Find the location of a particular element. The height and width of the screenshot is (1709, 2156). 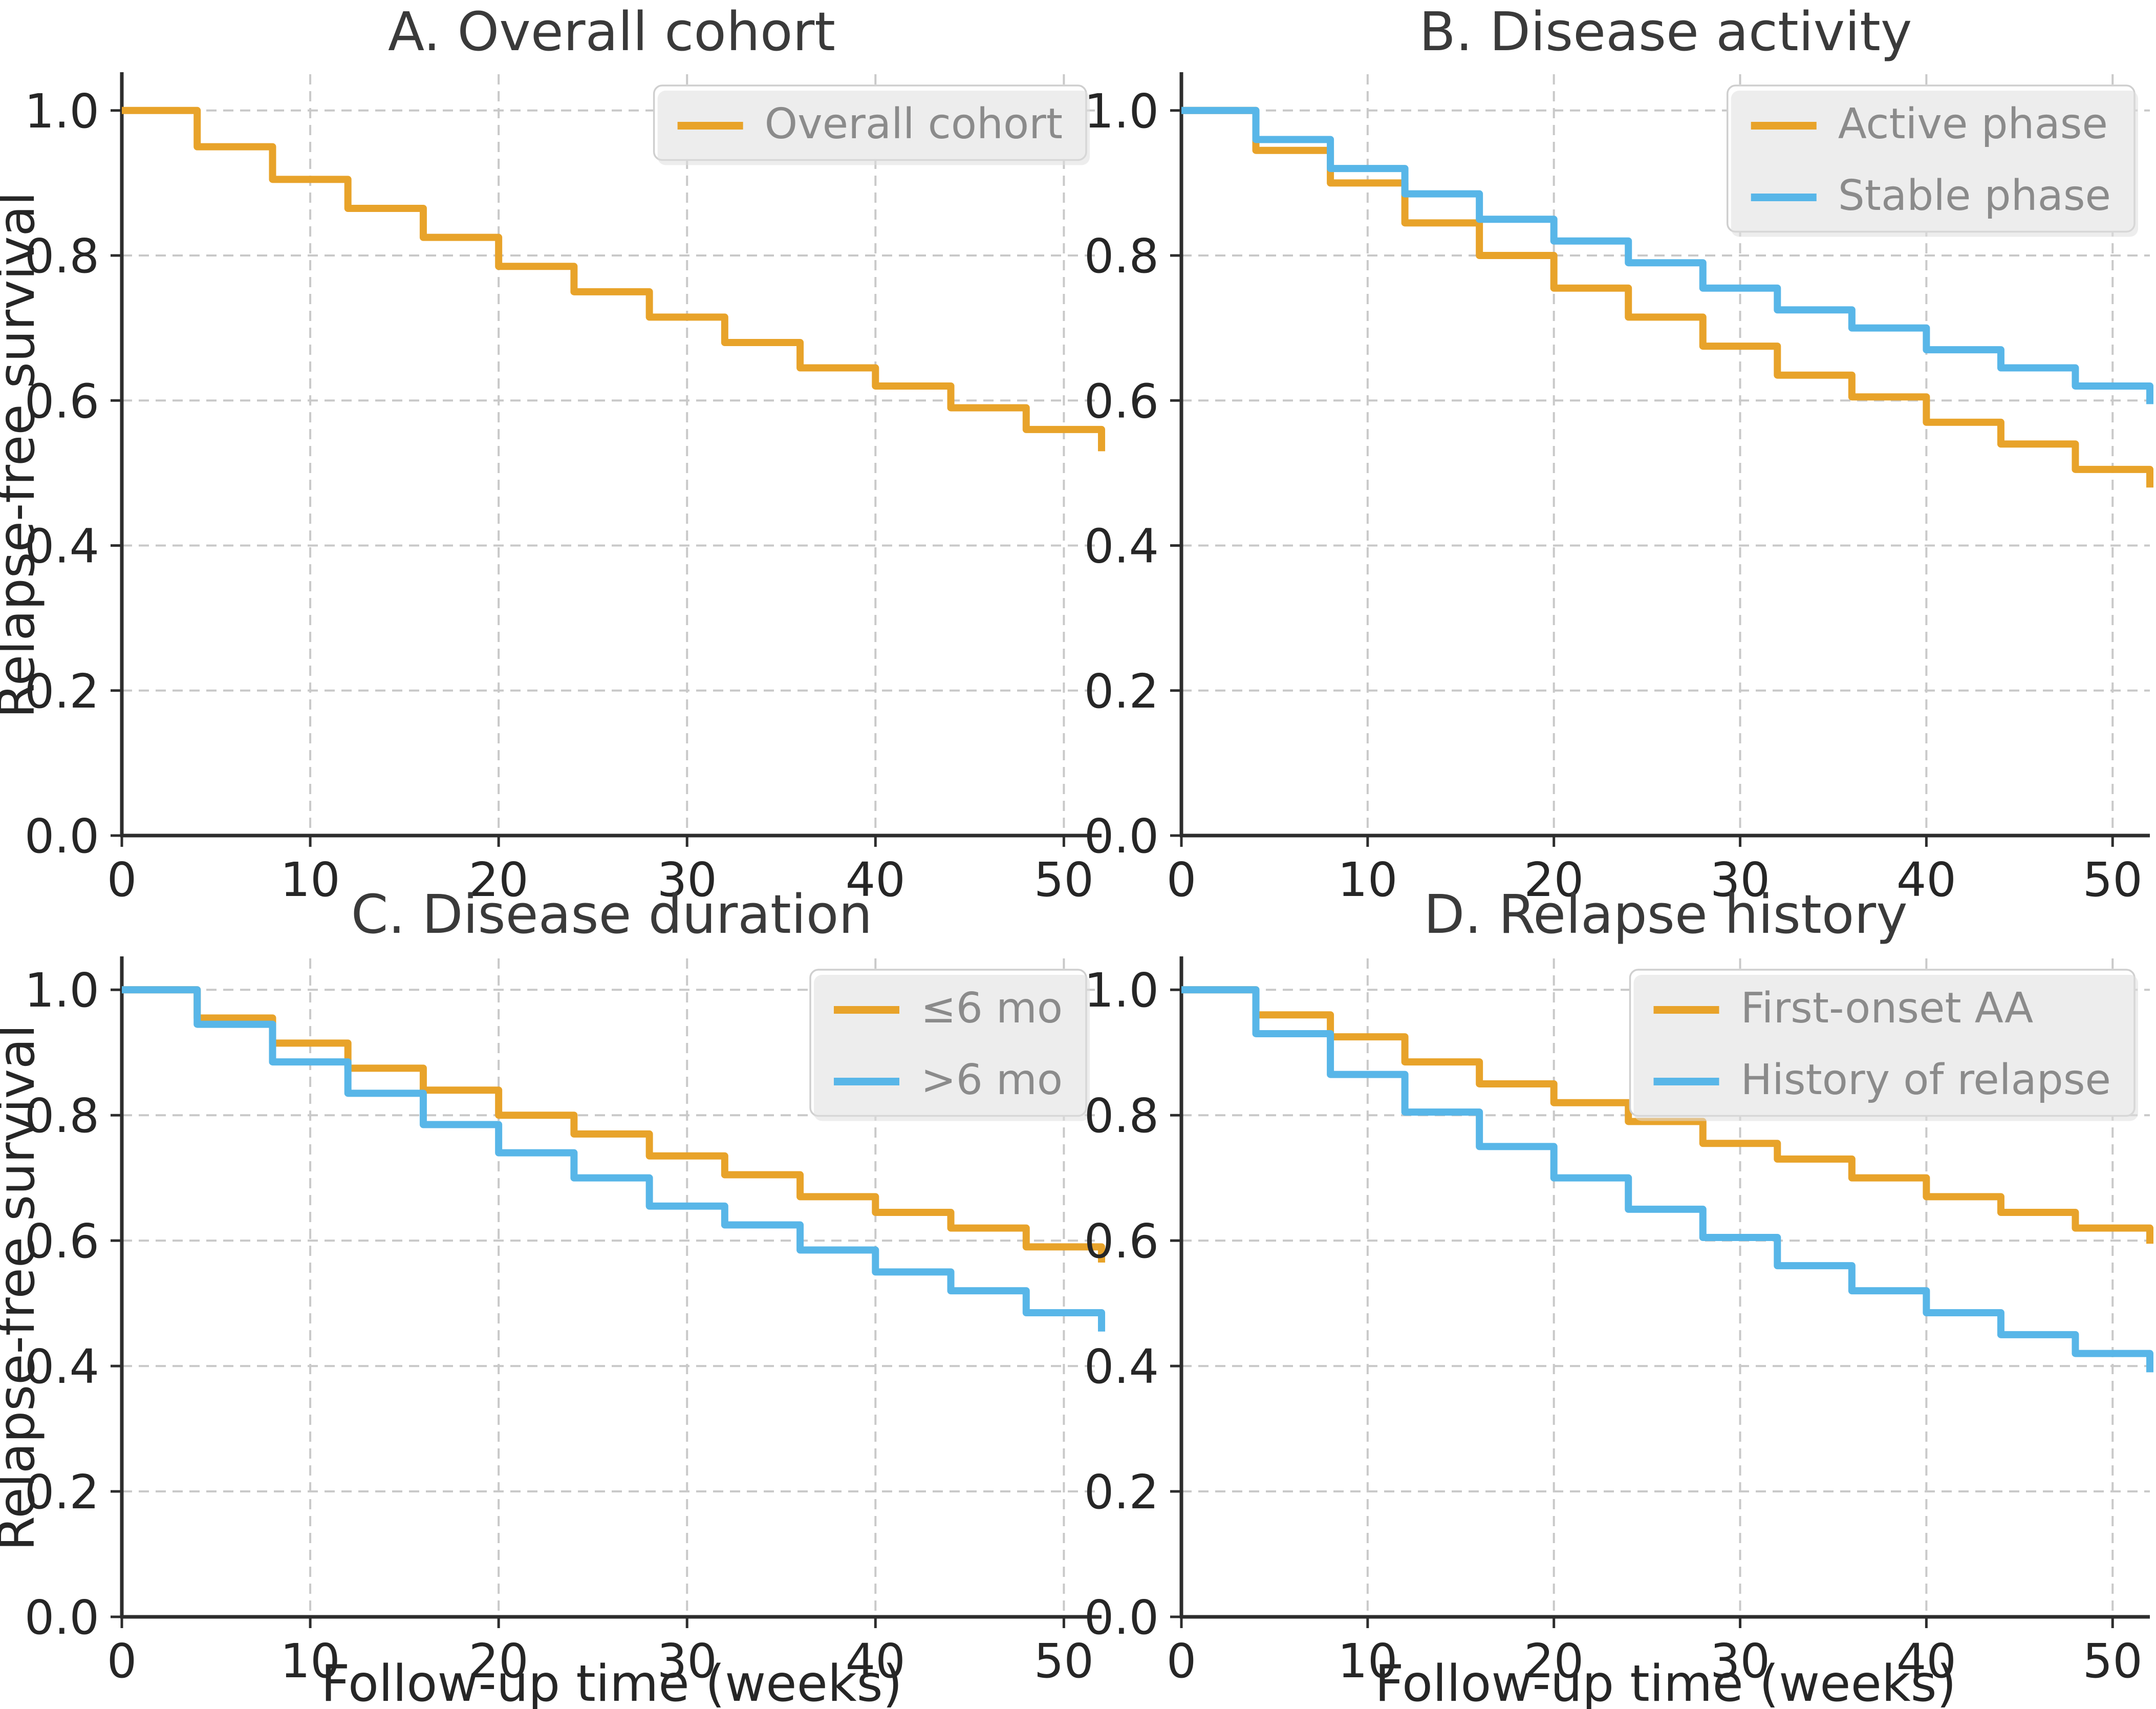

panel-title: A. Overall cohort is located at coordinates (612, 32).